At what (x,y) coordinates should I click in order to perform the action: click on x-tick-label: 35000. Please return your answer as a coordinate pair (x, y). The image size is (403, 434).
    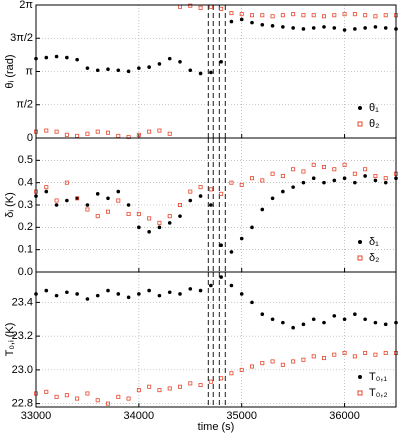
    Looking at the image, I should click on (241, 416).